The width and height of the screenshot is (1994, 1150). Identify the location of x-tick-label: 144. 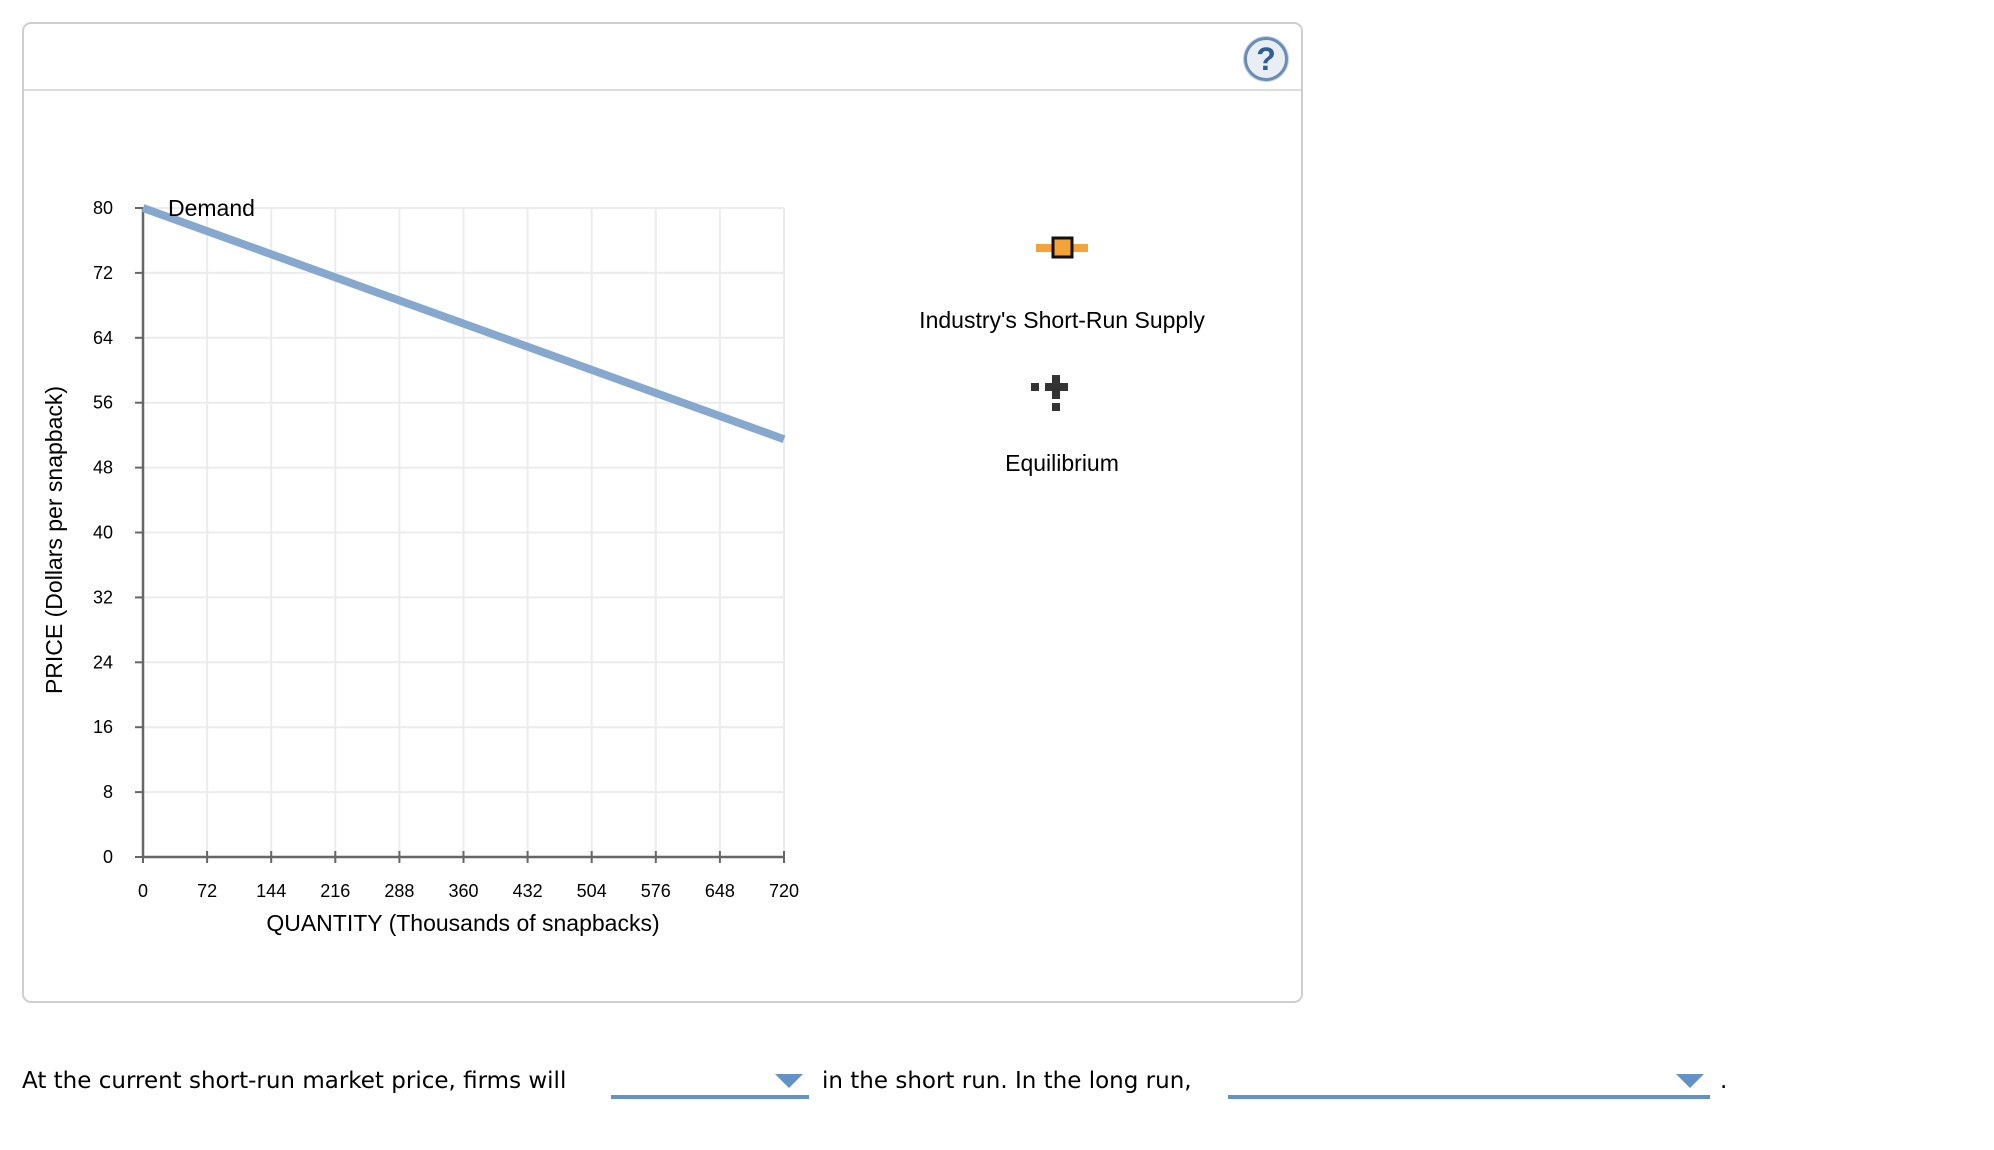
(271, 891).